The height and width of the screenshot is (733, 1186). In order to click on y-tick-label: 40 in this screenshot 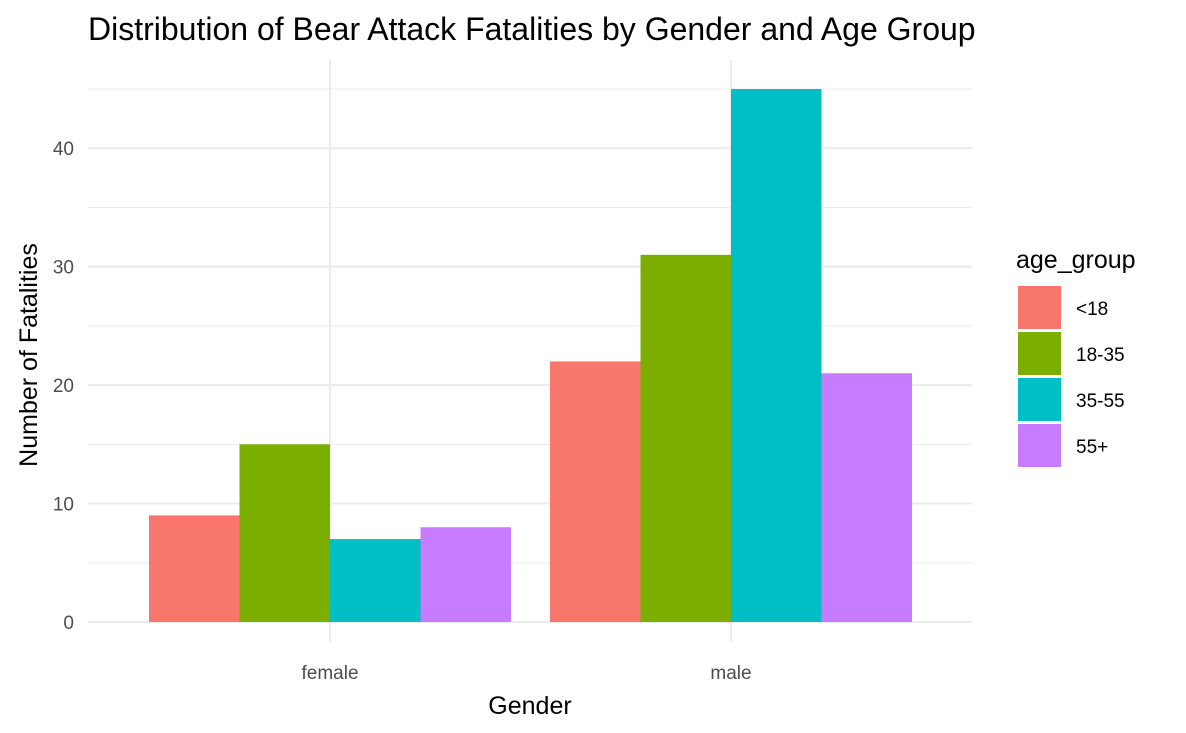, I will do `click(63, 149)`.